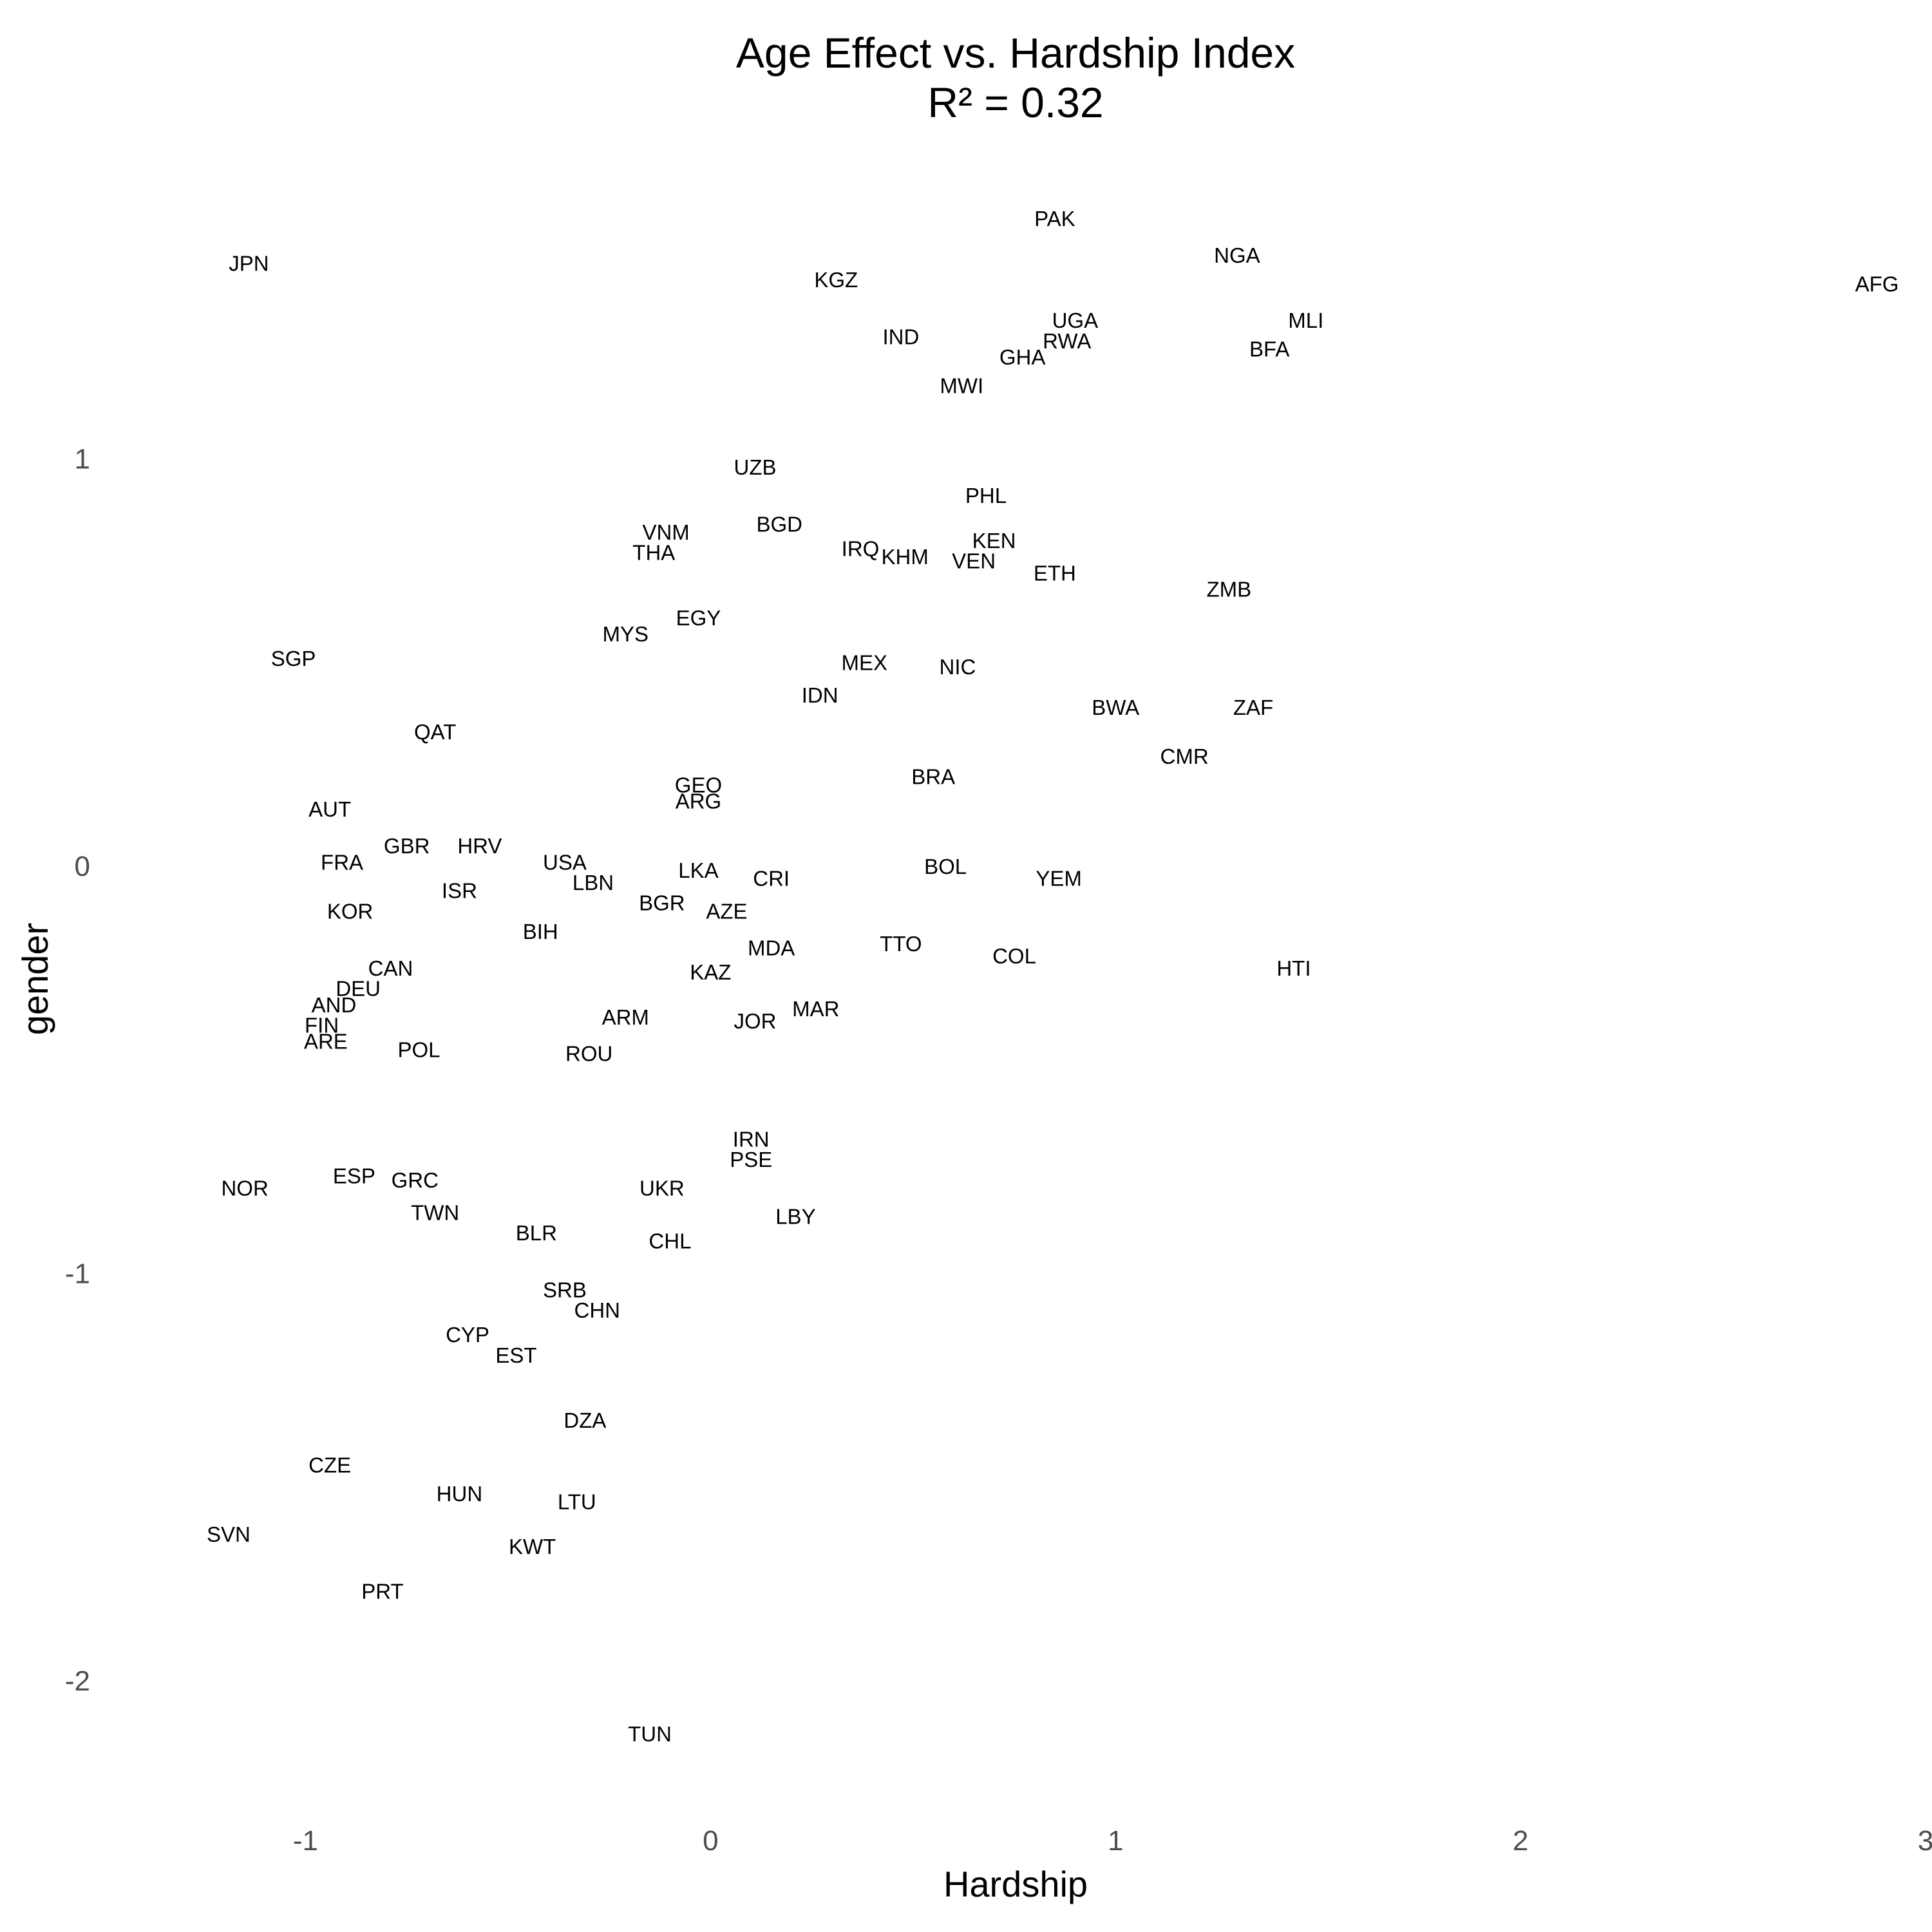  Describe the element at coordinates (83, 867) in the screenshot. I see `y-tick-label: 0` at that location.